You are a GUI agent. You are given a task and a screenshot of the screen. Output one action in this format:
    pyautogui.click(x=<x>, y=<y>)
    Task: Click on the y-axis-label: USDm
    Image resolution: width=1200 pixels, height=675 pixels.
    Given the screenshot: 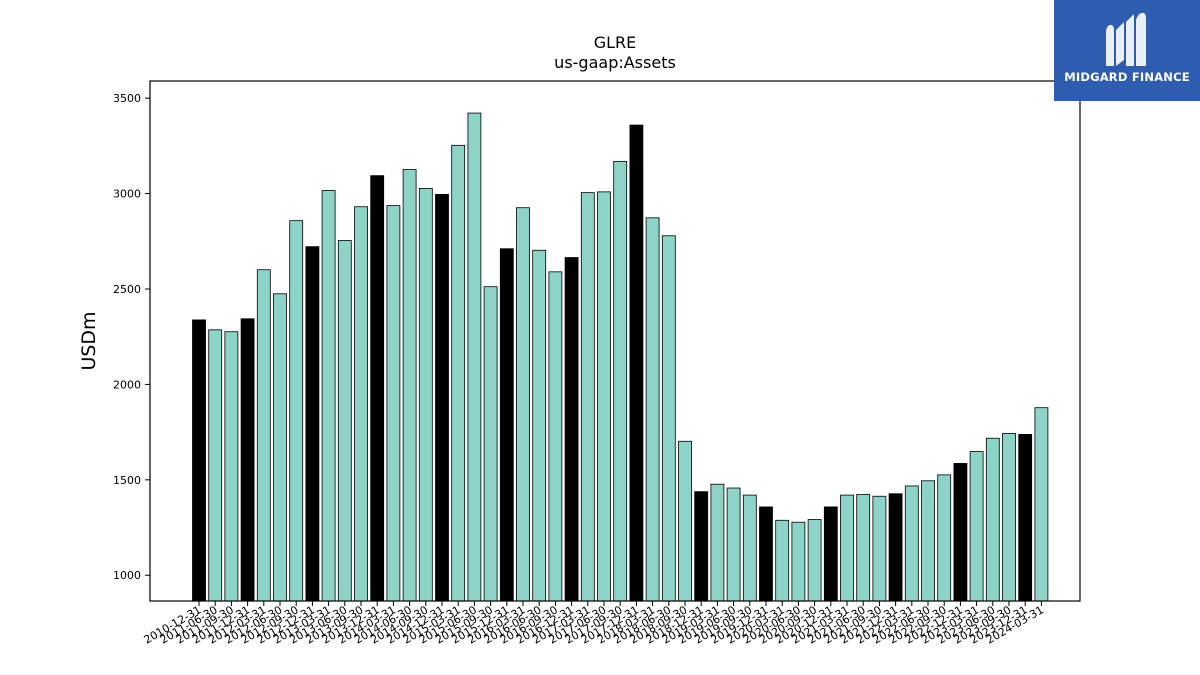 What is the action you would take?
    pyautogui.click(x=89, y=340)
    